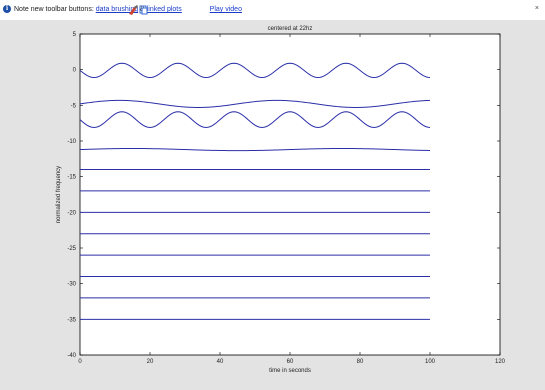 This screenshot has height=390, width=545. Describe the element at coordinates (164, 9) in the screenshot. I see `linked-plots-link: linked plots` at that location.